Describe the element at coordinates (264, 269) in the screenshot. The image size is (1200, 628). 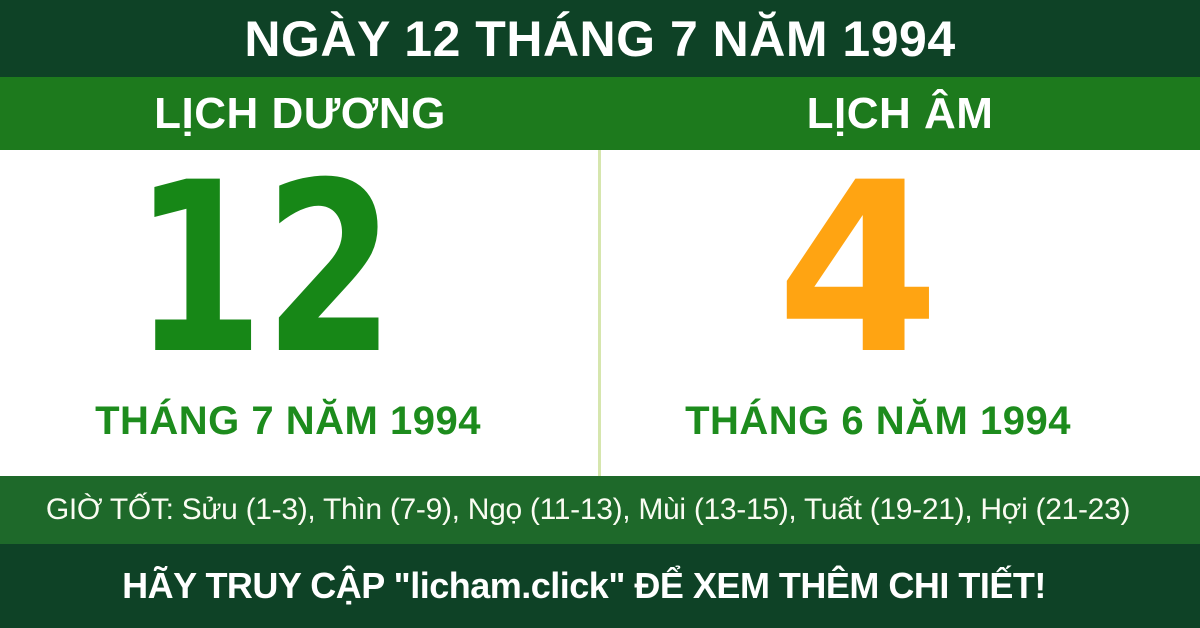
I see `solar-day-number: 12` at that location.